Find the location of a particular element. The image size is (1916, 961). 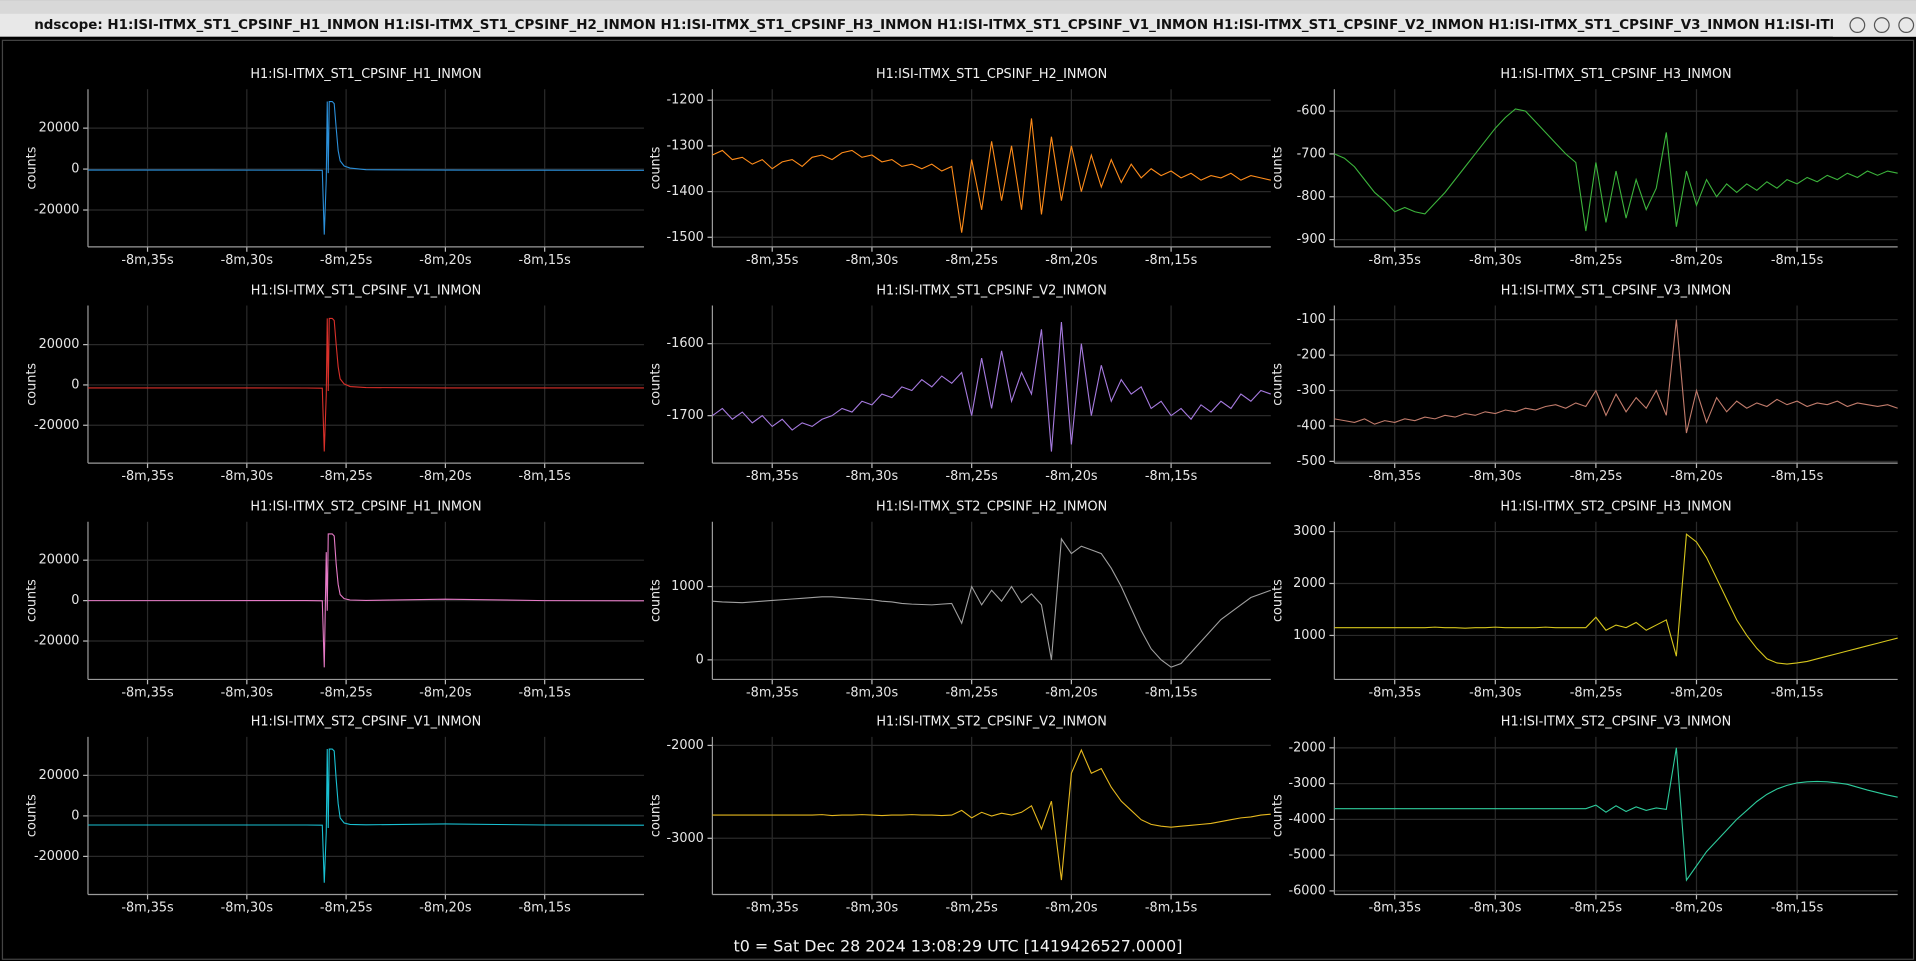

y-tick-label: -600 is located at coordinates (1311, 111).